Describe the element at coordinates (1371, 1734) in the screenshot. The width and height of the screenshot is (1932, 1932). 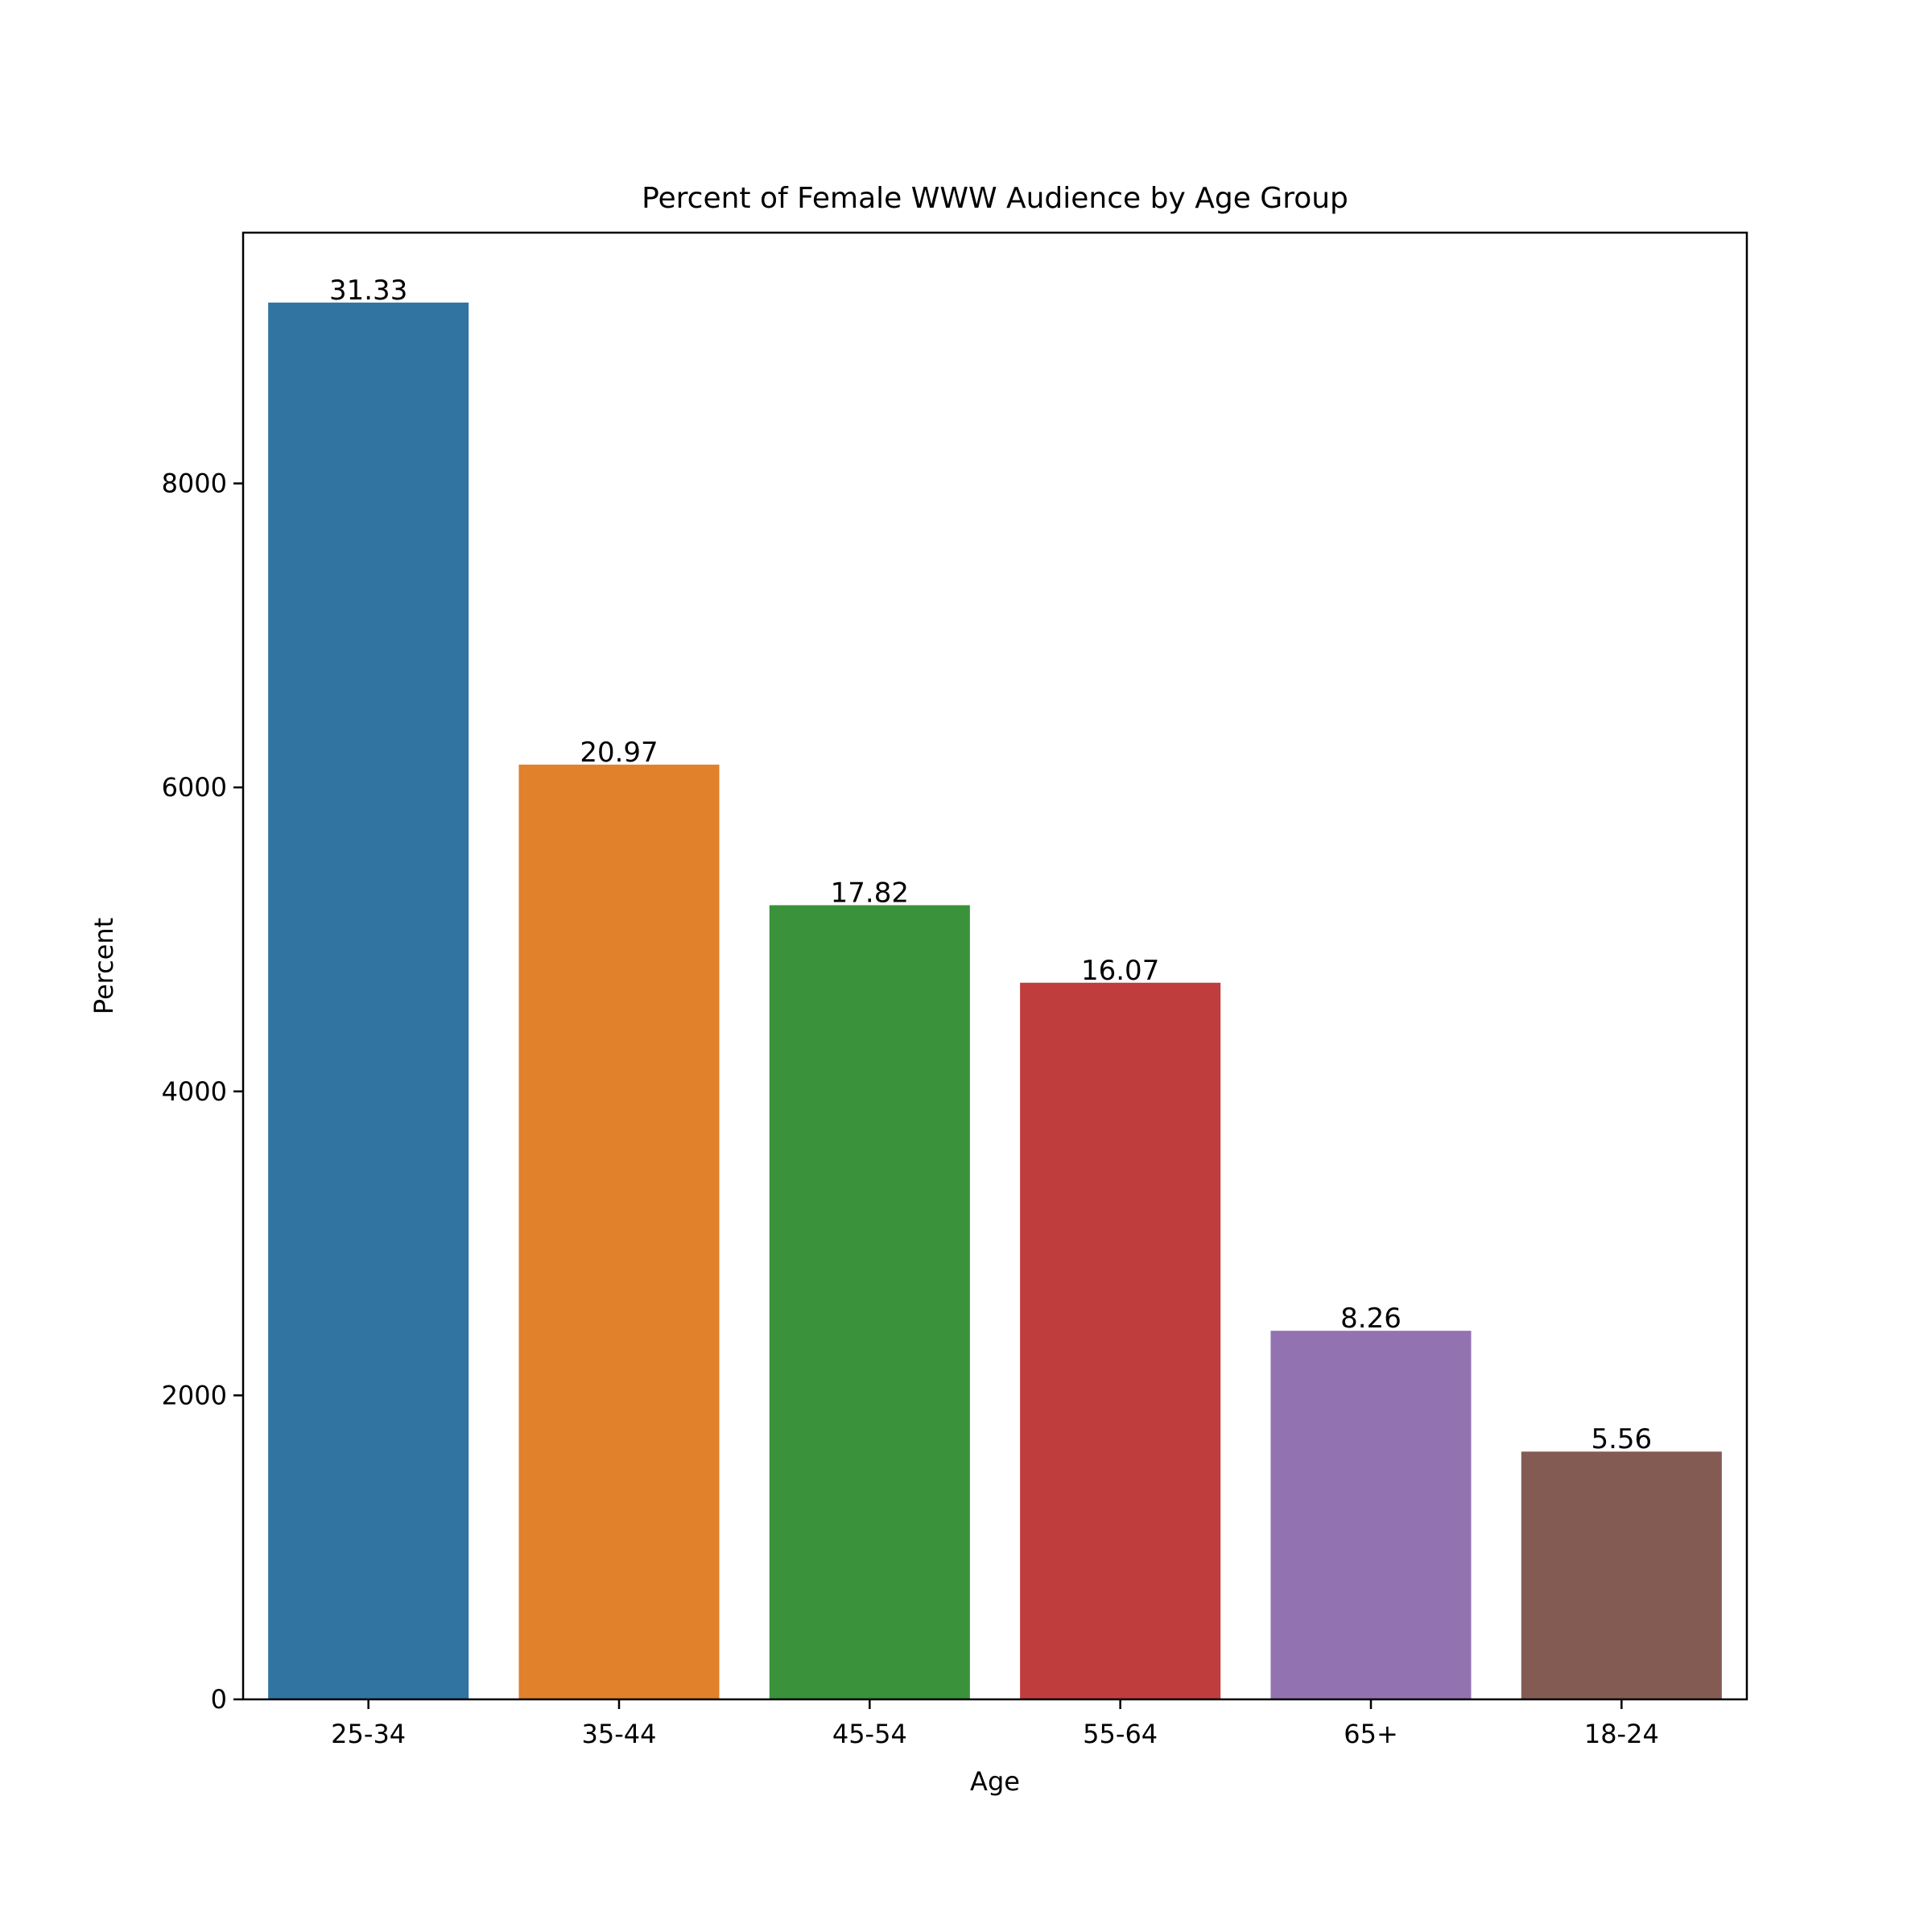
I see `x-tick-label: 65+` at that location.